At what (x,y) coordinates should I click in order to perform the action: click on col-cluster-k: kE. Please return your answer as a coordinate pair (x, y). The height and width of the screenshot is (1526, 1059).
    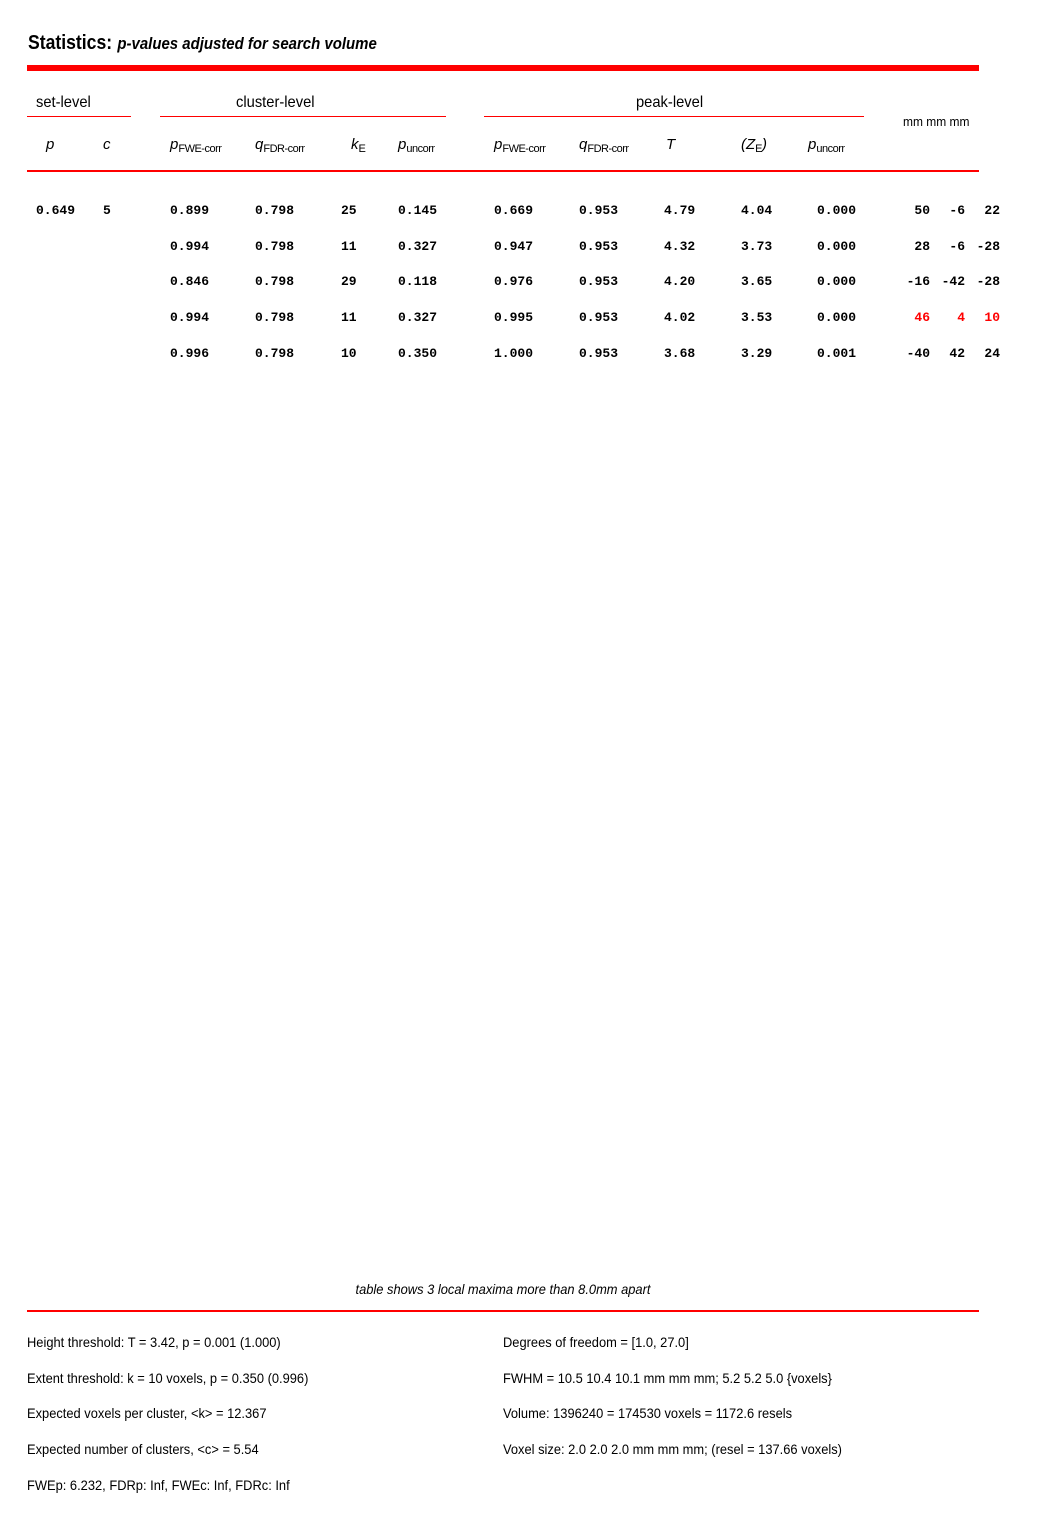
    Looking at the image, I should click on (358, 145).